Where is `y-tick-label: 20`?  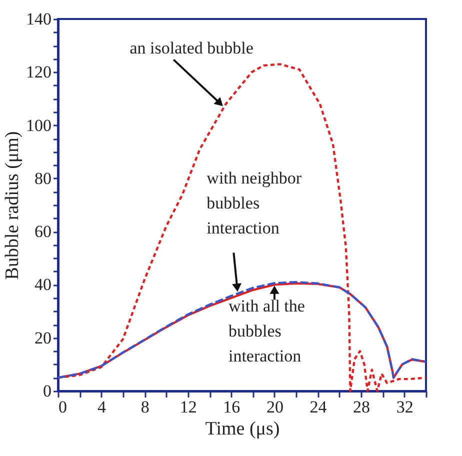 y-tick-label: 20 is located at coordinates (43, 338).